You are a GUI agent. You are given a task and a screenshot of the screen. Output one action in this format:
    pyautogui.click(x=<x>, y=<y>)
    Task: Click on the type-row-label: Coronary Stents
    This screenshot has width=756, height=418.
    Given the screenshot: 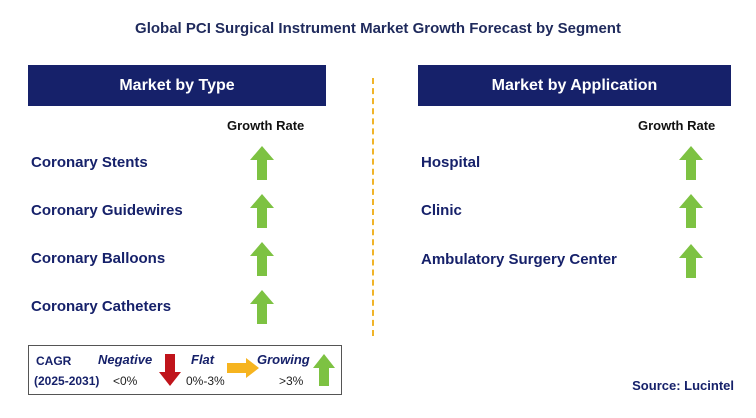 What is the action you would take?
    pyautogui.click(x=89, y=162)
    